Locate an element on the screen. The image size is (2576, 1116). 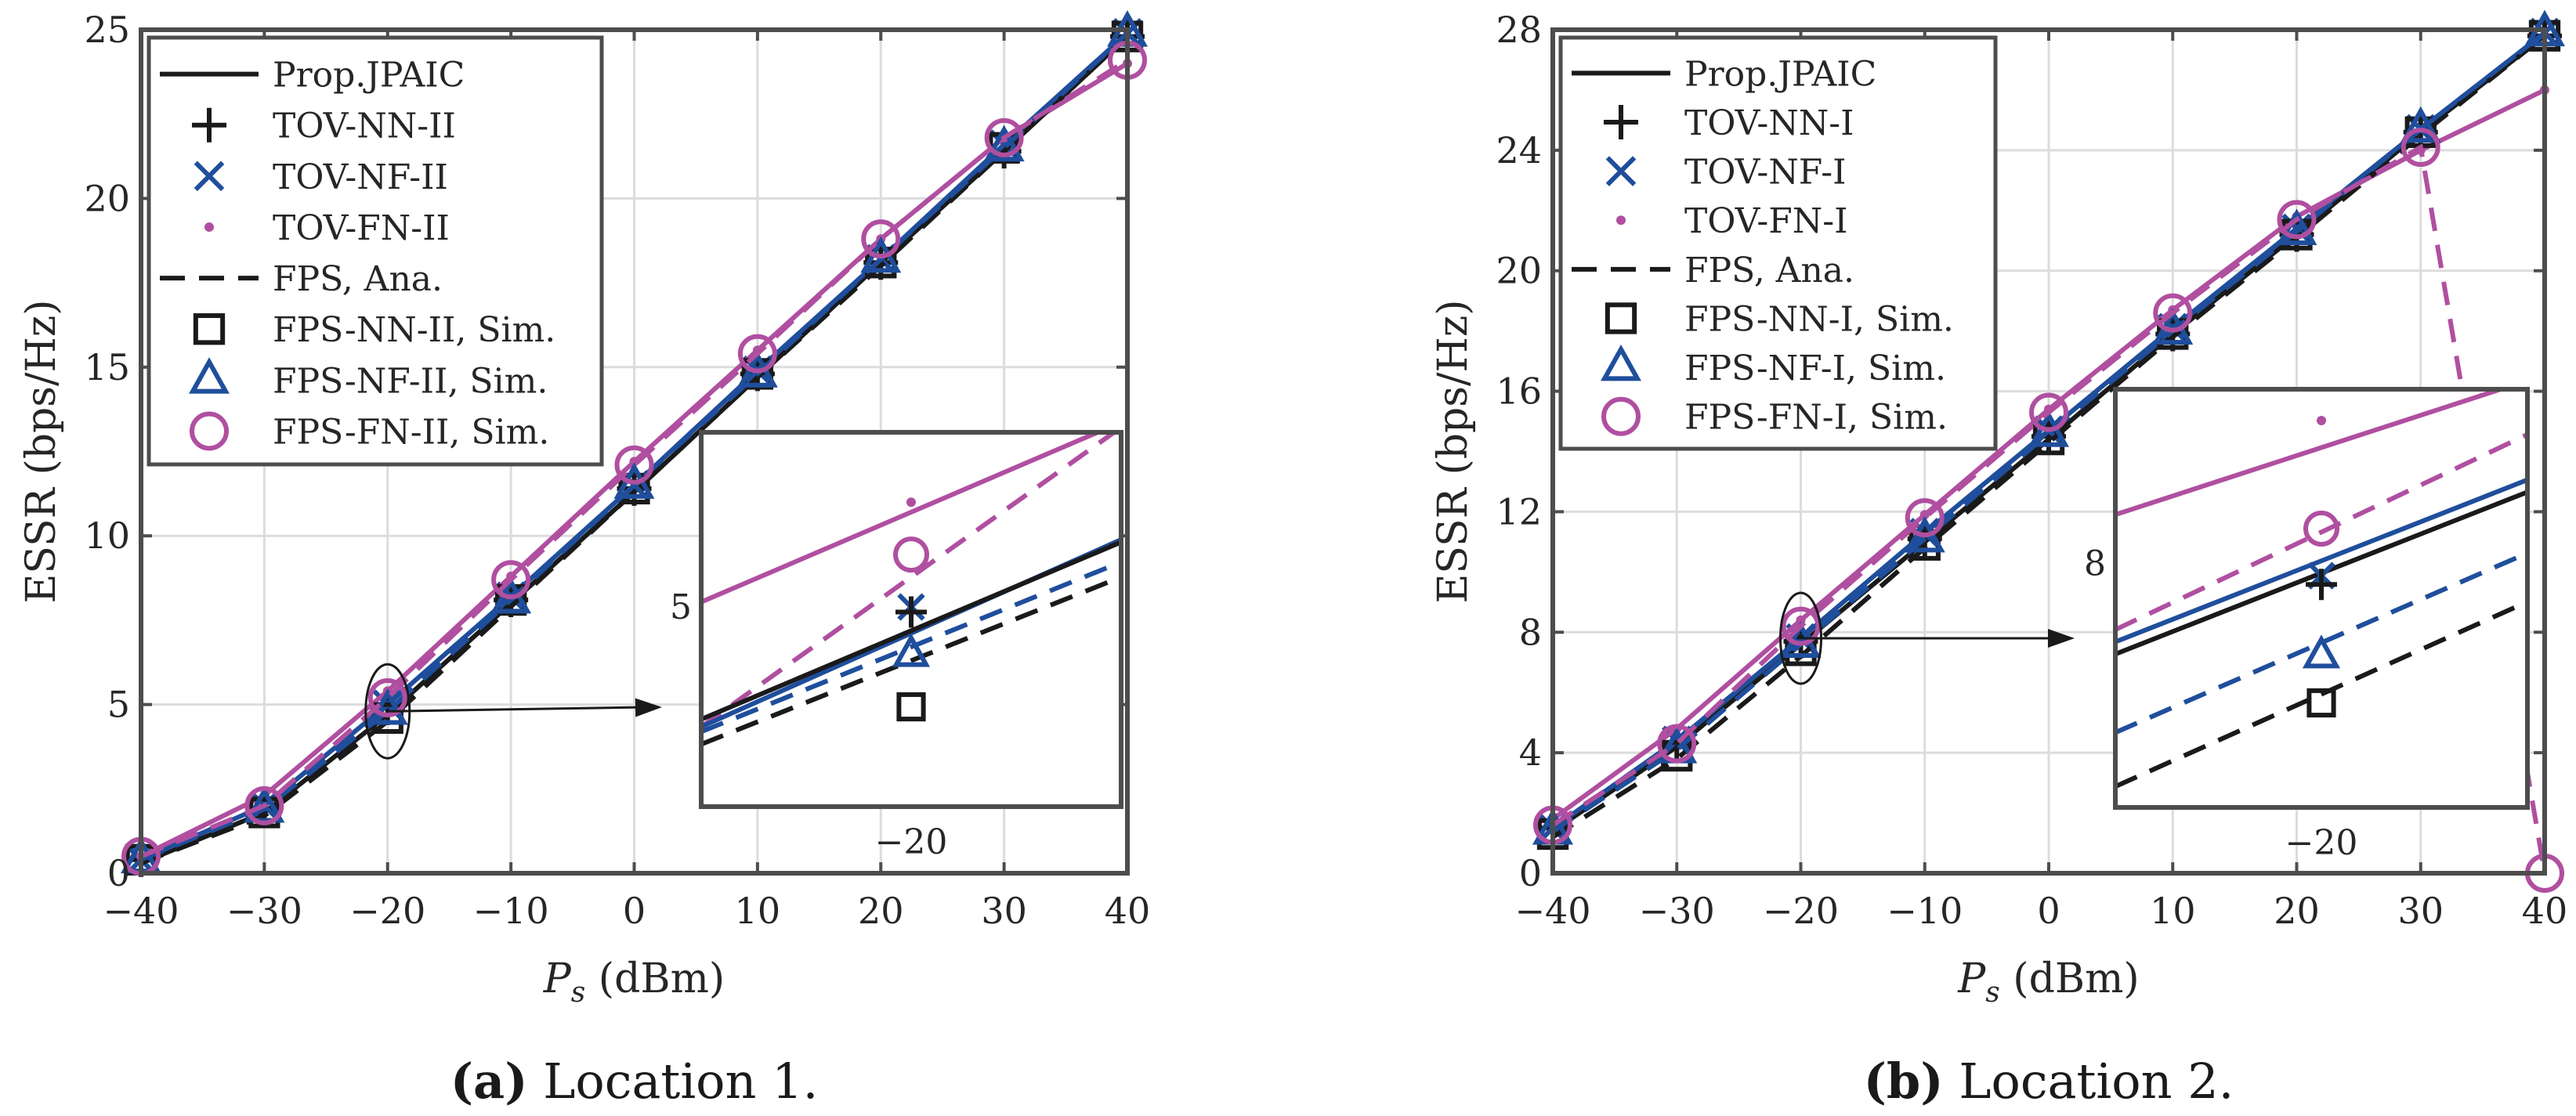
inset-plot: −20 8 is located at coordinates (2307, 625).